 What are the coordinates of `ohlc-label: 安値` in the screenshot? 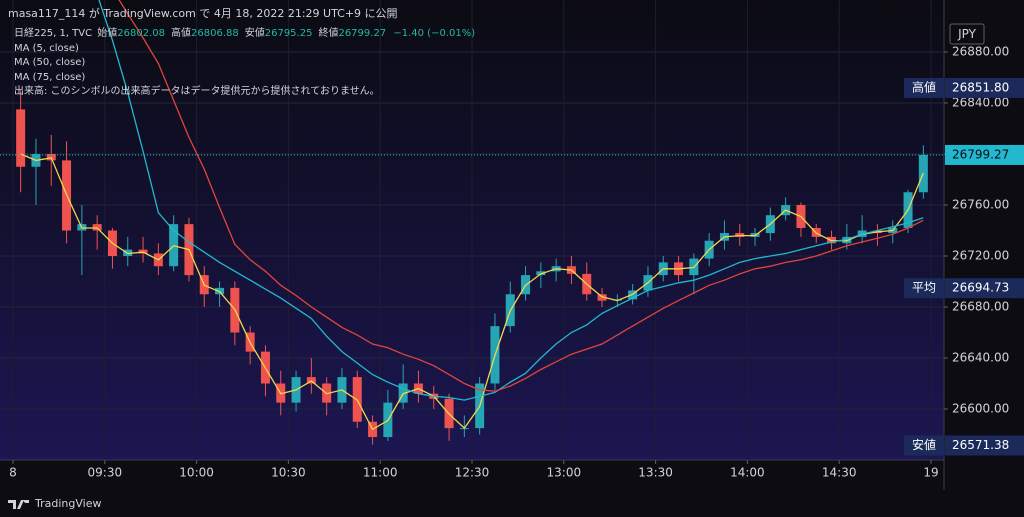 It's located at (254, 33).